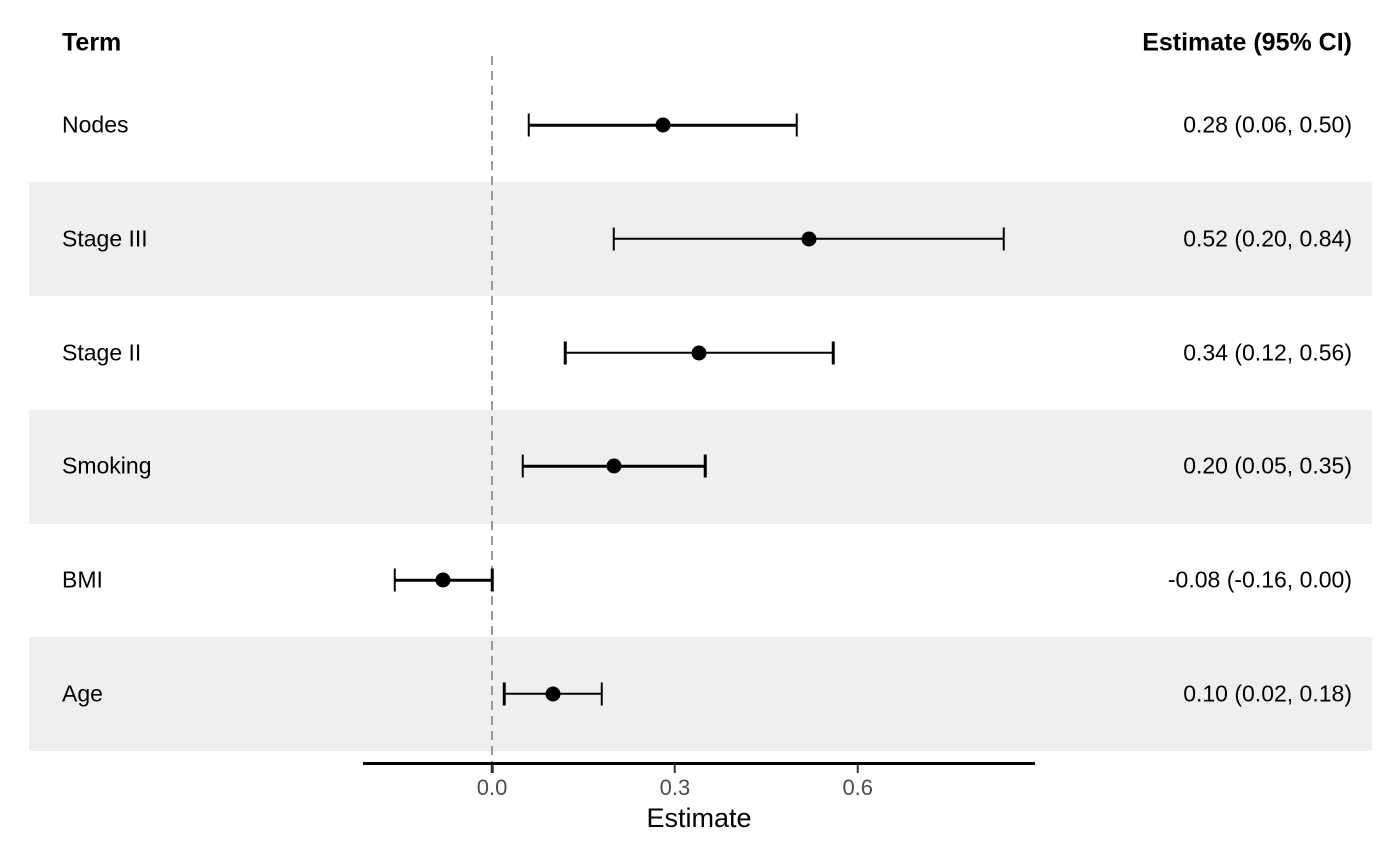 The height and width of the screenshot is (865, 1400). Describe the element at coordinates (1267, 465) in the screenshot. I see `estimate-ci-label: 0.20 (0.05, 0.35)` at that location.